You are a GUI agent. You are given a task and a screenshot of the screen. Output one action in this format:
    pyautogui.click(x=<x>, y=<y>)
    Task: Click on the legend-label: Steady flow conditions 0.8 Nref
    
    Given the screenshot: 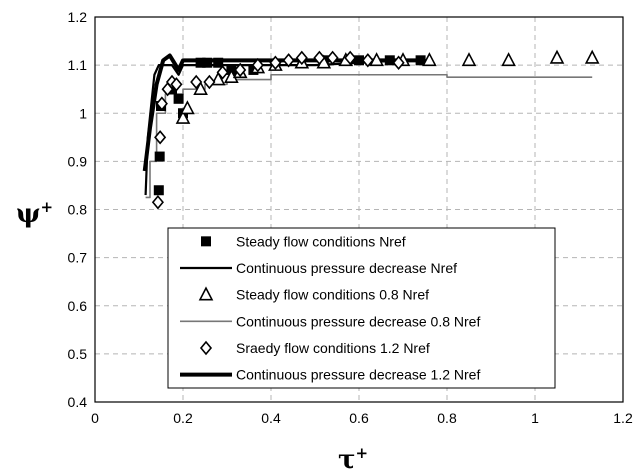 What is the action you would take?
    pyautogui.click(x=332, y=295)
    